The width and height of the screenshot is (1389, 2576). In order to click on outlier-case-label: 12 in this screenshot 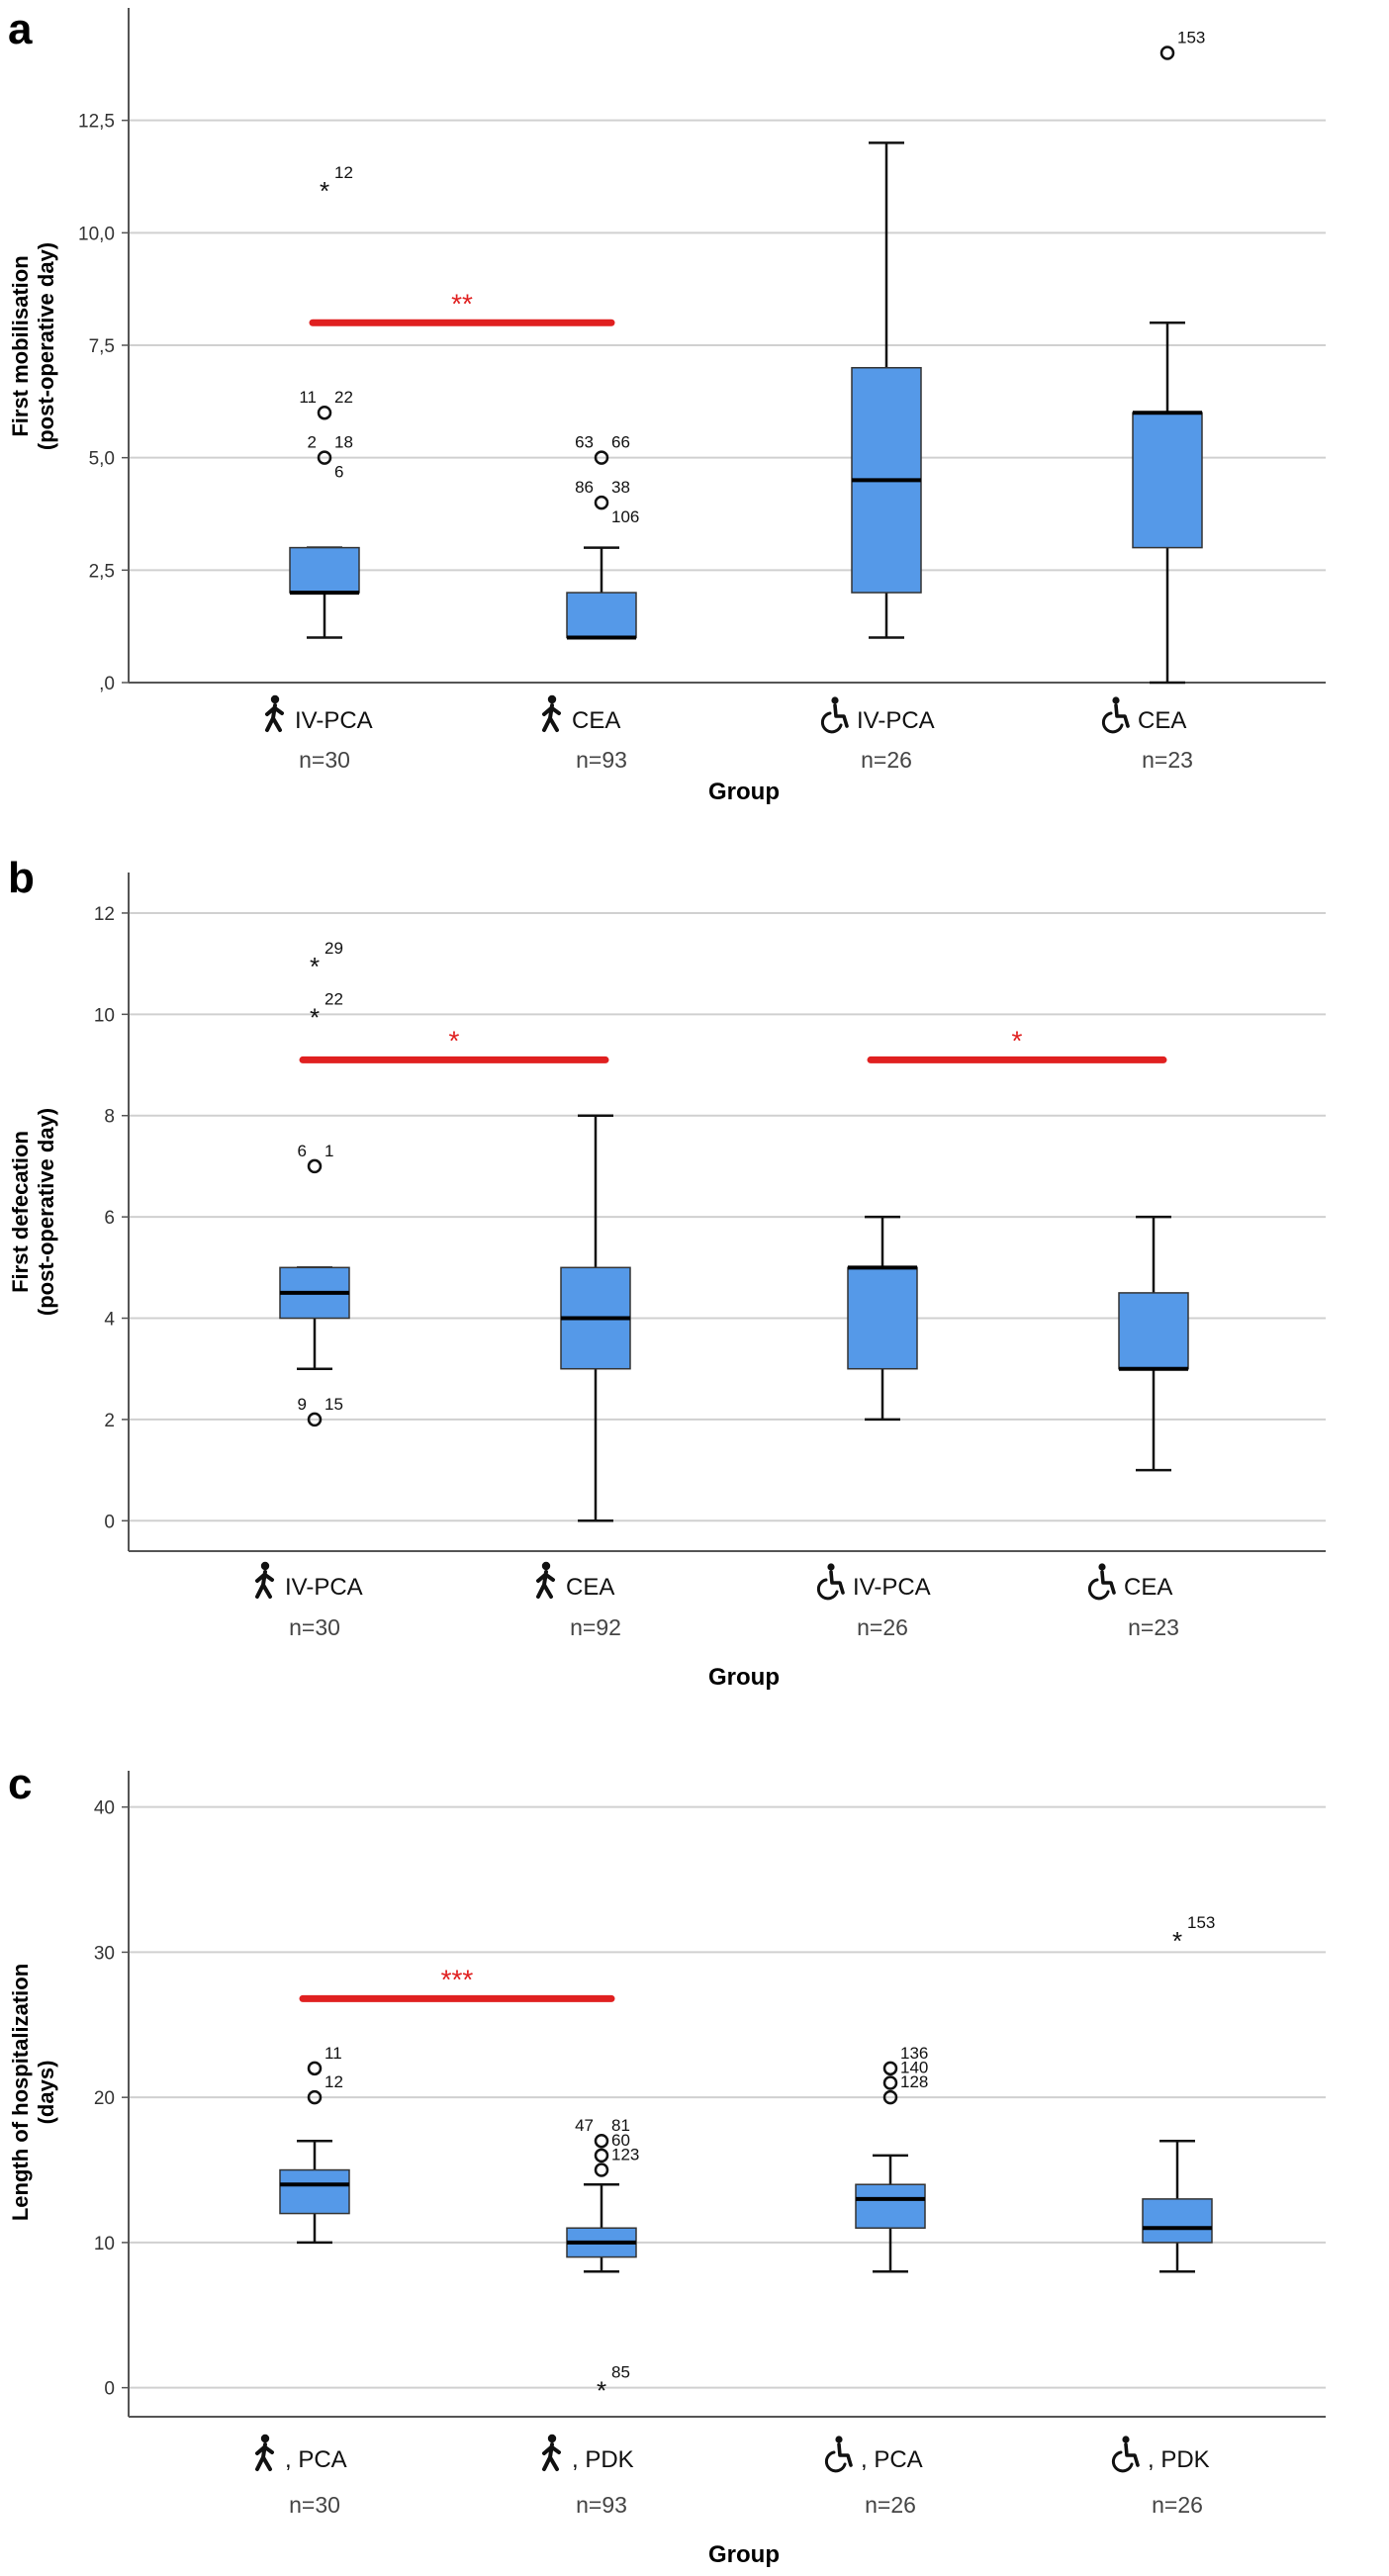, I will do `click(333, 2081)`.